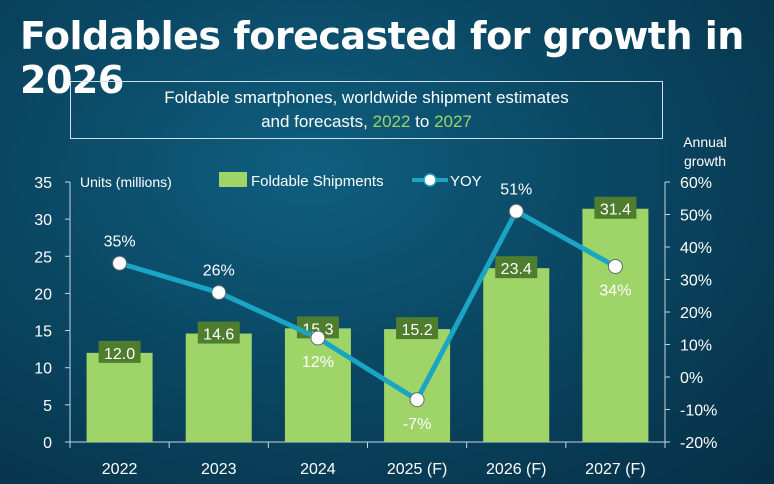  Describe the element at coordinates (43, 183) in the screenshot. I see `left-tick-label: 35` at that location.